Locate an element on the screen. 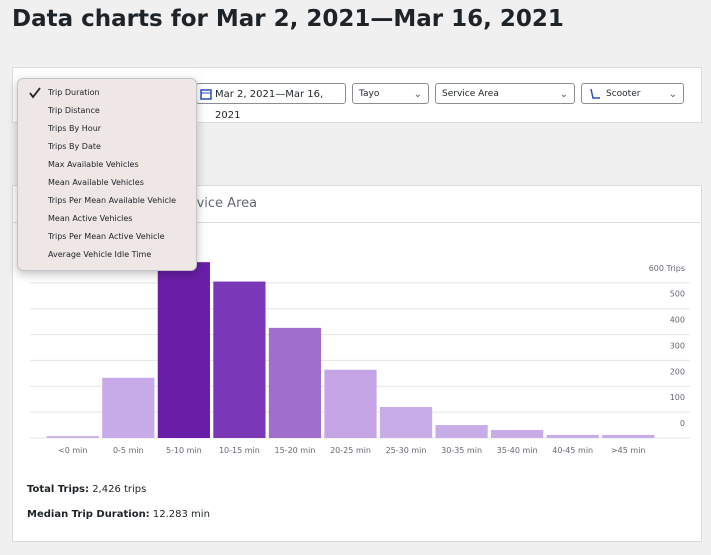 The height and width of the screenshot is (555, 711). calendar-icon is located at coordinates (206, 94).